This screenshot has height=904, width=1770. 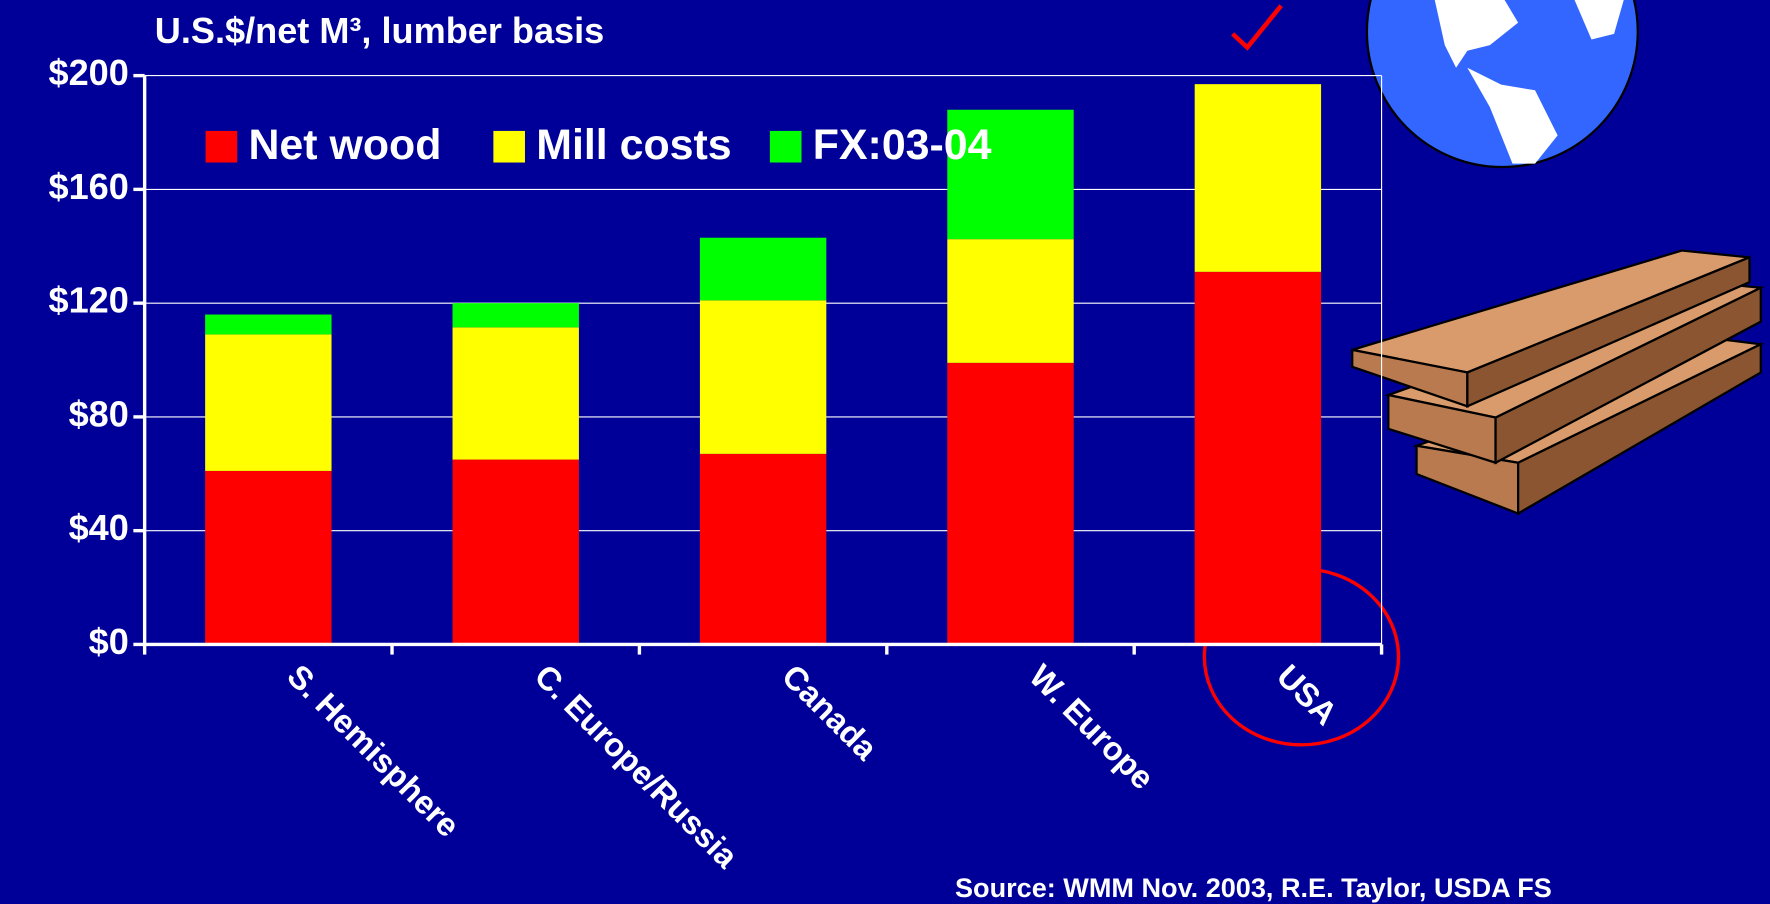 What do you see at coordinates (379, 30) in the screenshot?
I see `chart-title: U.S.$/net M³, lumber basis` at bounding box center [379, 30].